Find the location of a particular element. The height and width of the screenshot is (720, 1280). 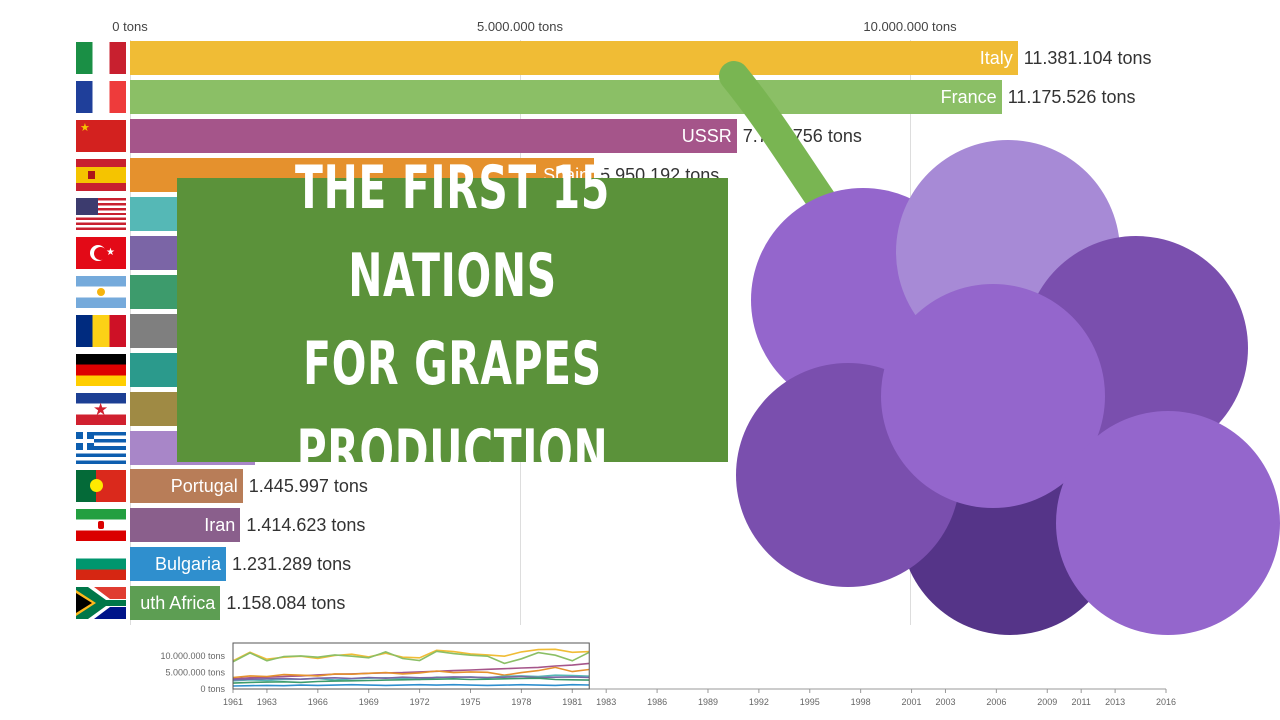

bar-value-label: 11.381.104 tons is located at coordinates (1087, 58).